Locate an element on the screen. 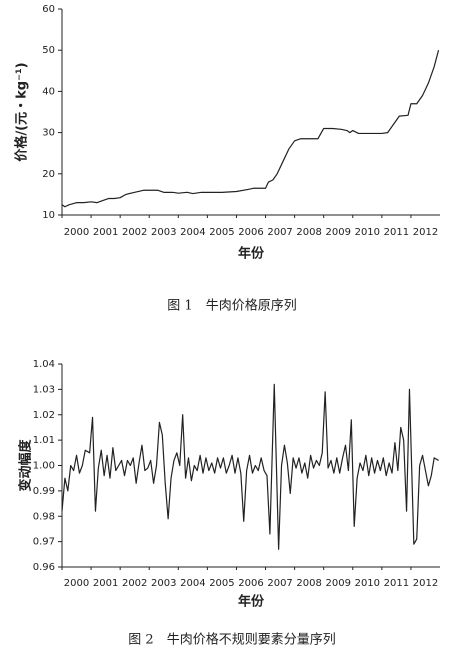 This screenshot has width=465, height=656. caption: 图 1 牛肉价格原序列 is located at coordinates (231, 306).